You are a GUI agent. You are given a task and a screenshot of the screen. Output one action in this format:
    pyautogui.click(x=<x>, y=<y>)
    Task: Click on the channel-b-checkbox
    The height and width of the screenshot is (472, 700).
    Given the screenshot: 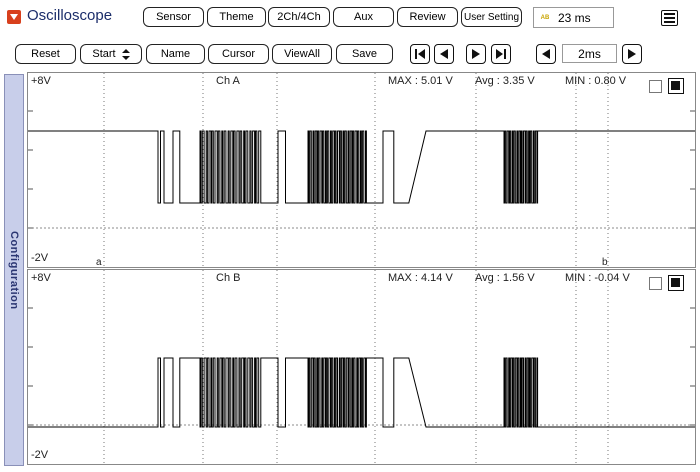 What is the action you would take?
    pyautogui.click(x=655, y=283)
    